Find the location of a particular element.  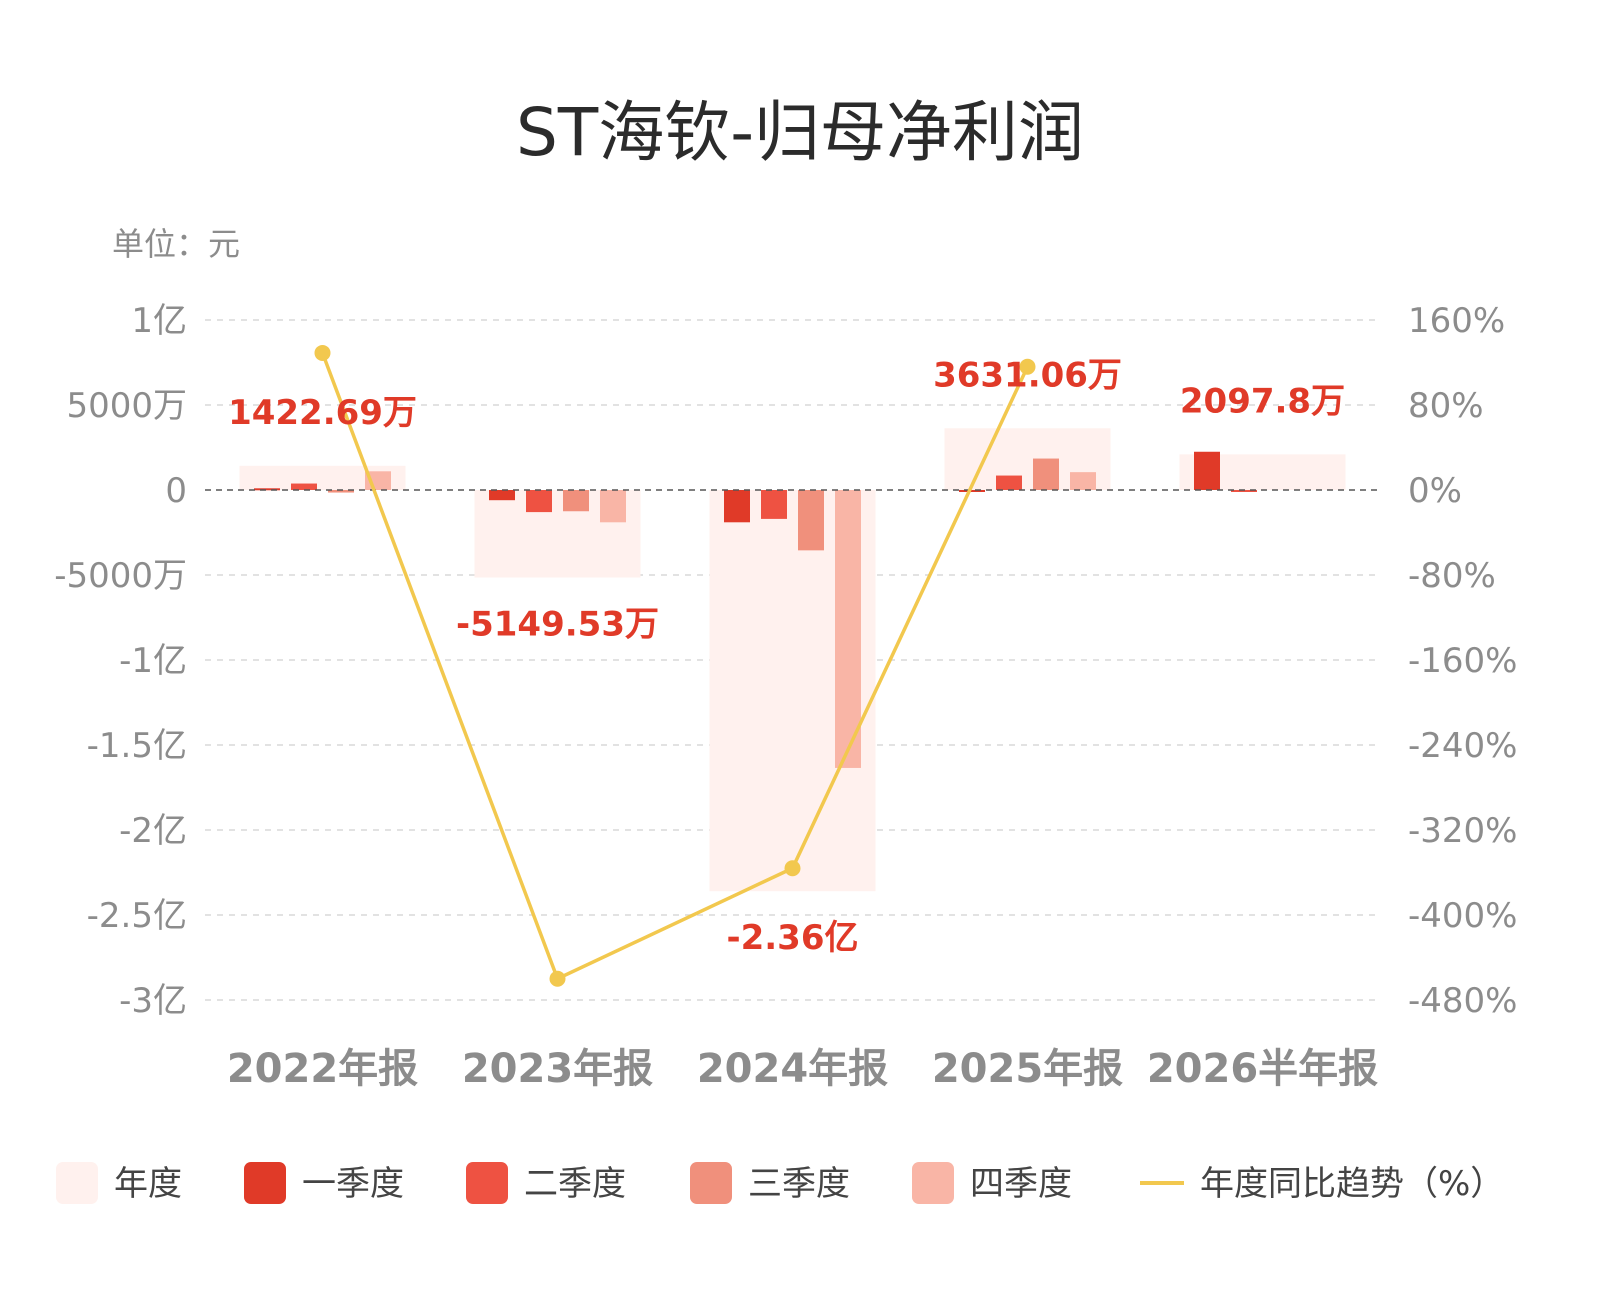

unit-label: 单位：元 is located at coordinates (176, 244).